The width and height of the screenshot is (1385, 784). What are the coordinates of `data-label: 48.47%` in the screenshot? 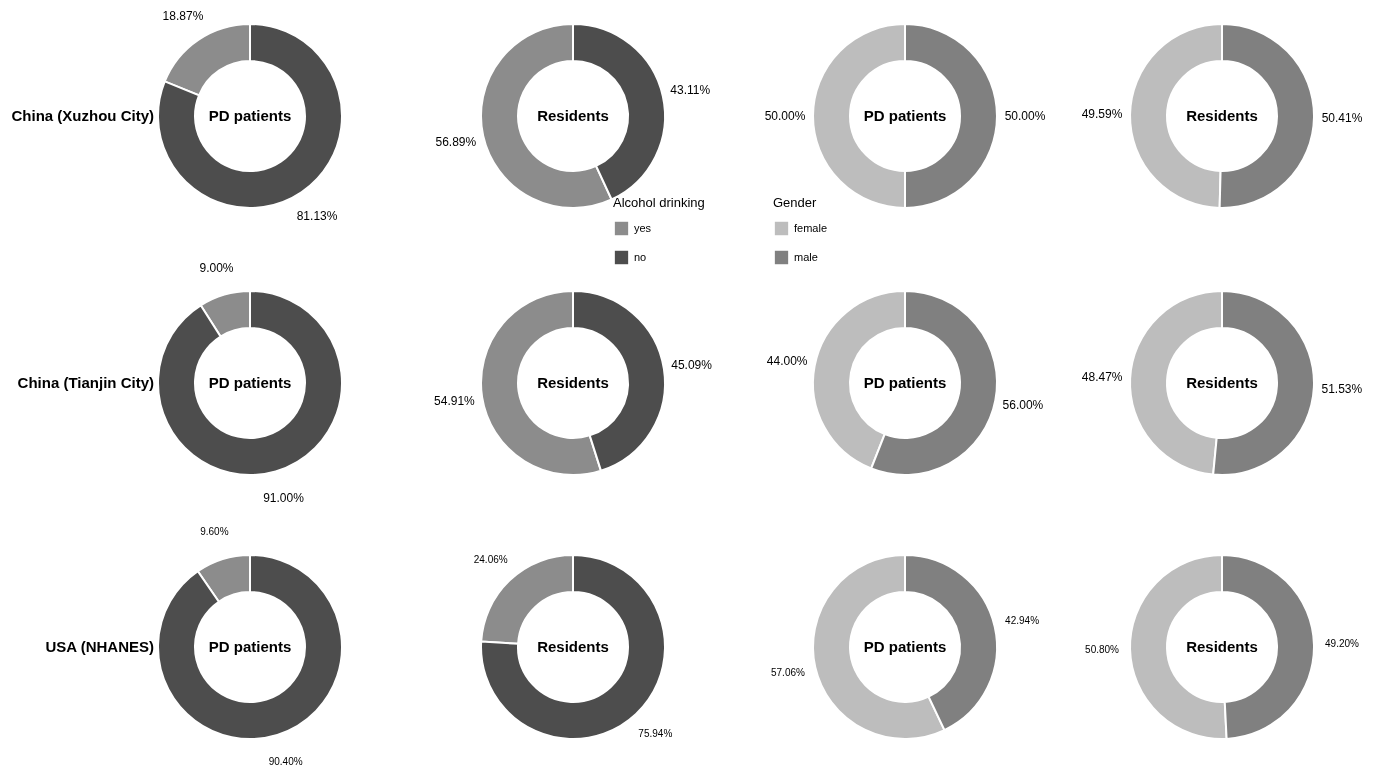 It's located at (1102, 377).